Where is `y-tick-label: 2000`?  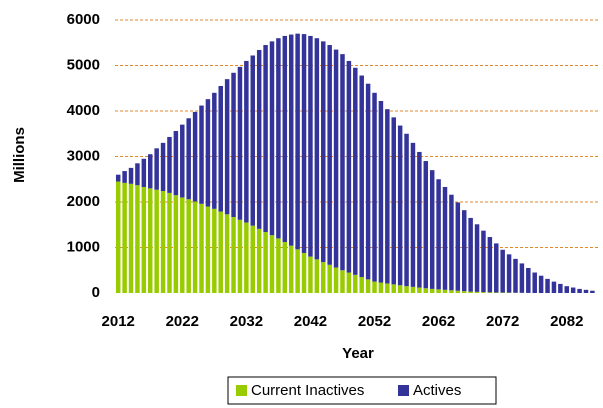 y-tick-label: 2000 is located at coordinates (83, 201).